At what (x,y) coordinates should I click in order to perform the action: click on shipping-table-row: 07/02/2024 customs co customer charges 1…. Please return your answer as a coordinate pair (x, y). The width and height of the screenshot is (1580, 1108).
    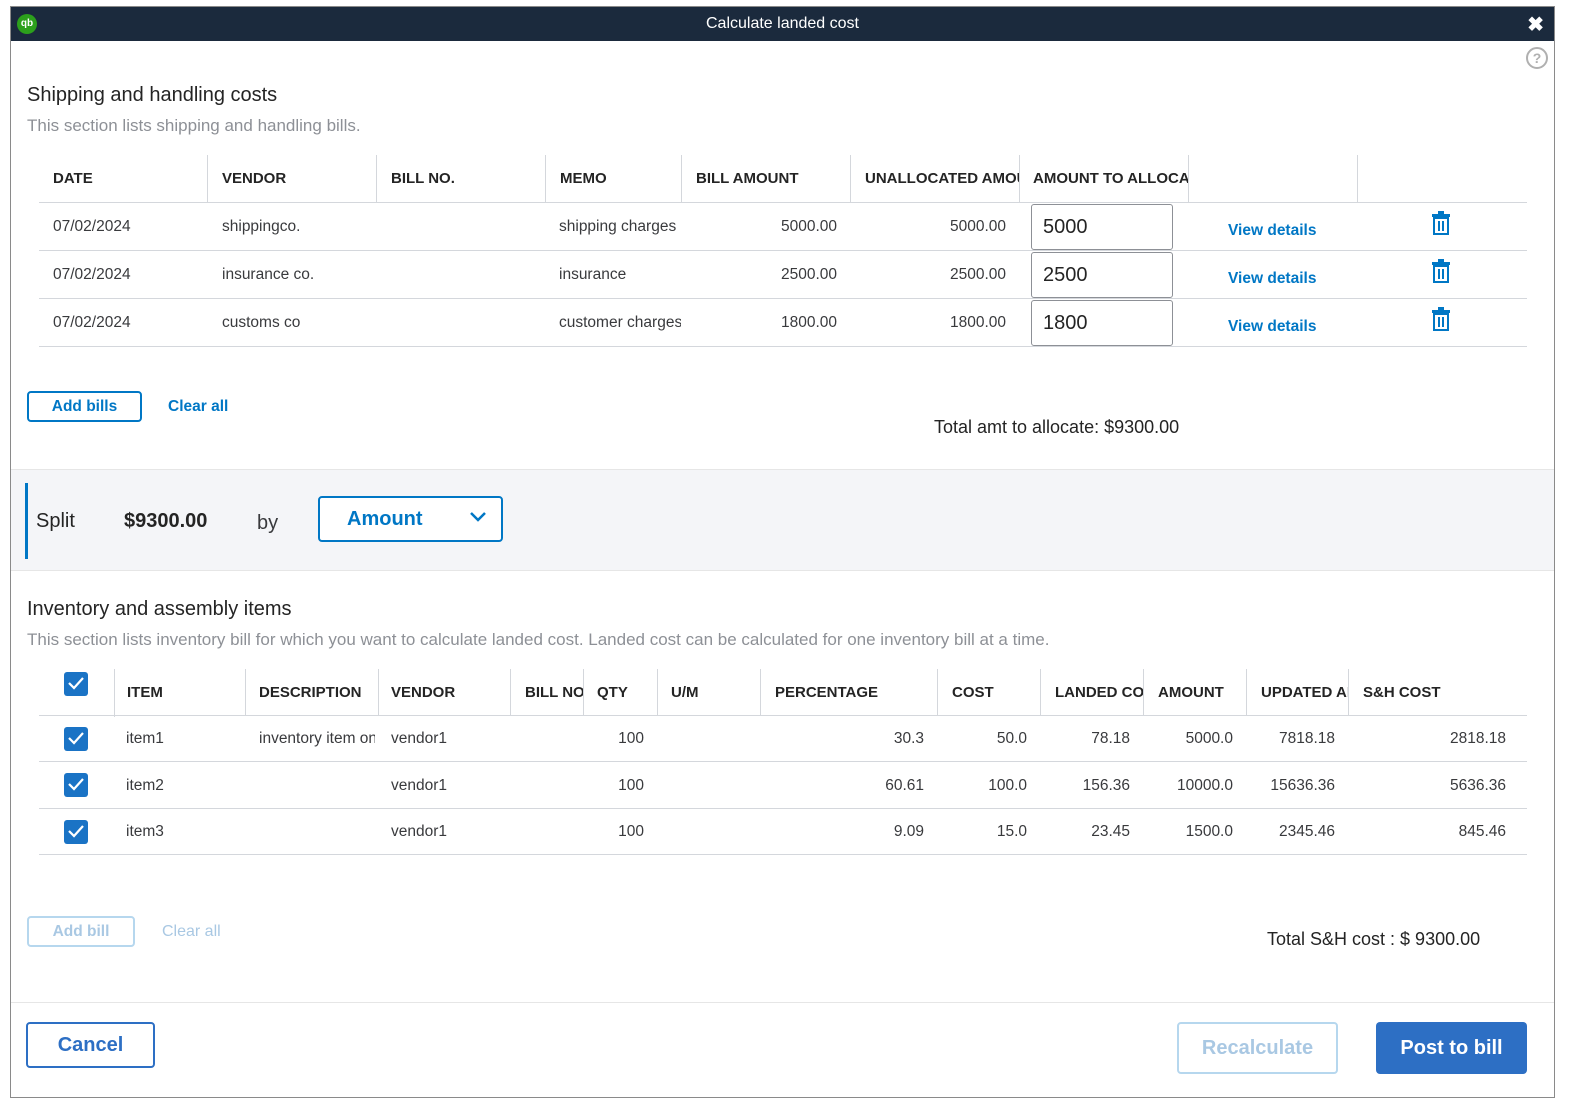
    Looking at the image, I should click on (783, 323).